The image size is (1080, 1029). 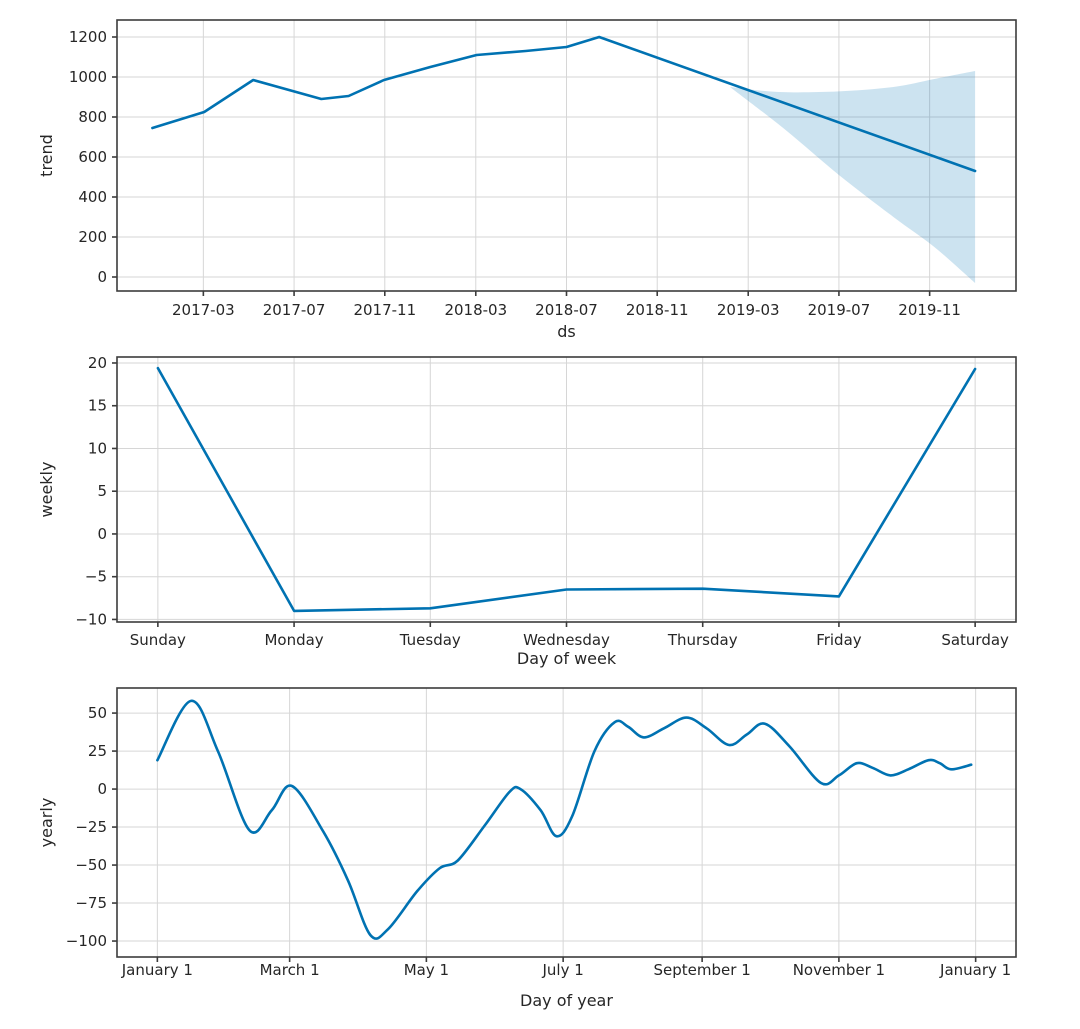 What do you see at coordinates (566, 640) in the screenshot?
I see `svg-text: Wednesday` at bounding box center [566, 640].